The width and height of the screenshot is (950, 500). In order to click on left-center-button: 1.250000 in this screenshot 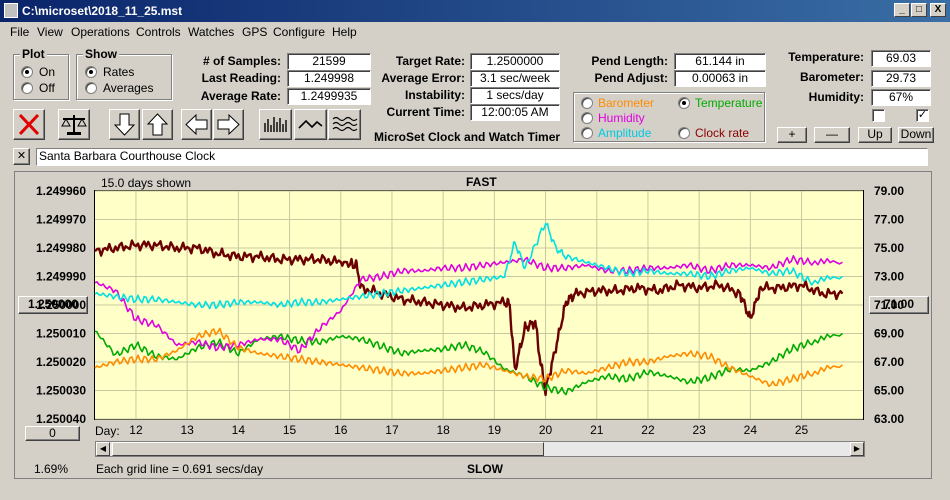, I will do `click(53, 305)`.